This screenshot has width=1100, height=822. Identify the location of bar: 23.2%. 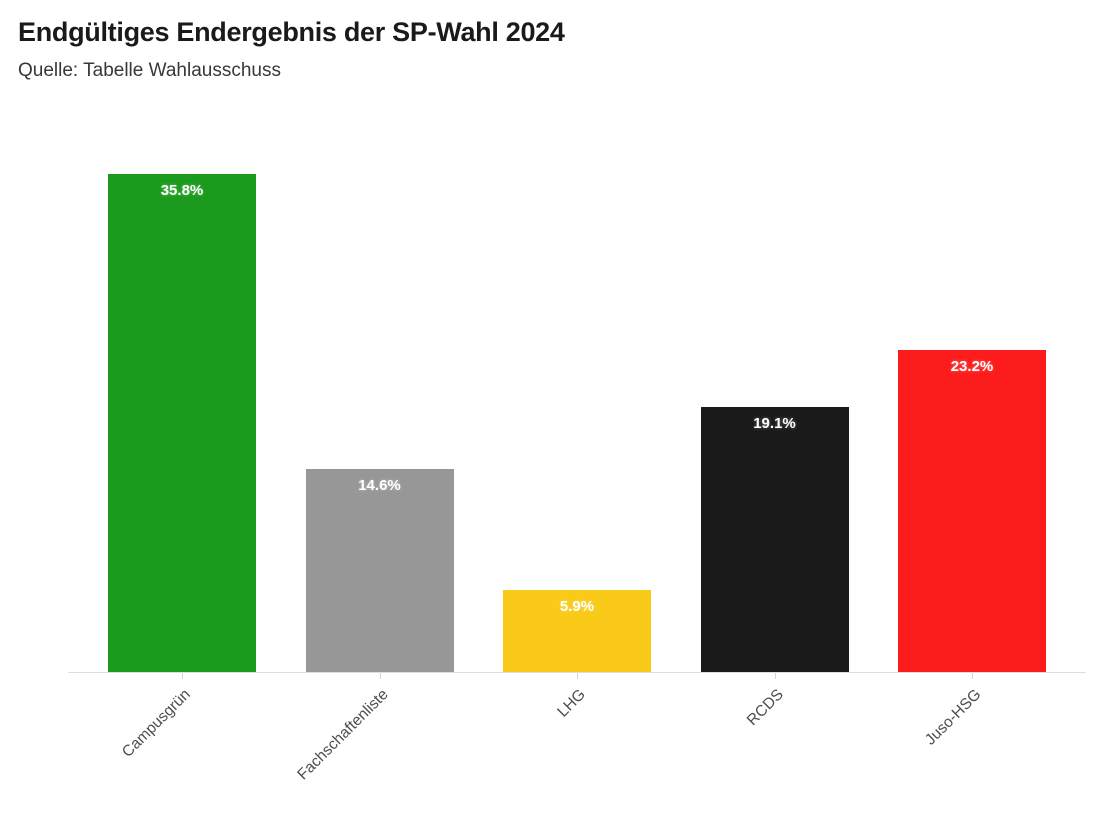
(972, 510).